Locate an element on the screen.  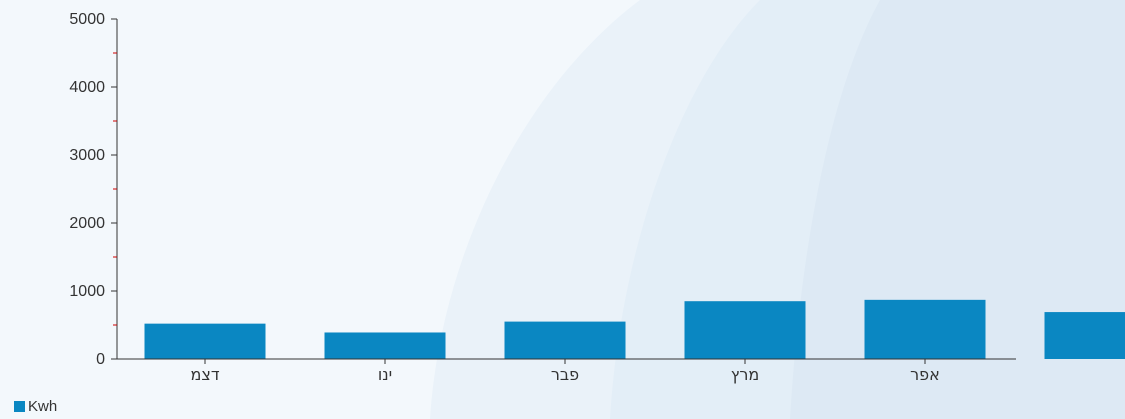
bars is located at coordinates (634, 329).